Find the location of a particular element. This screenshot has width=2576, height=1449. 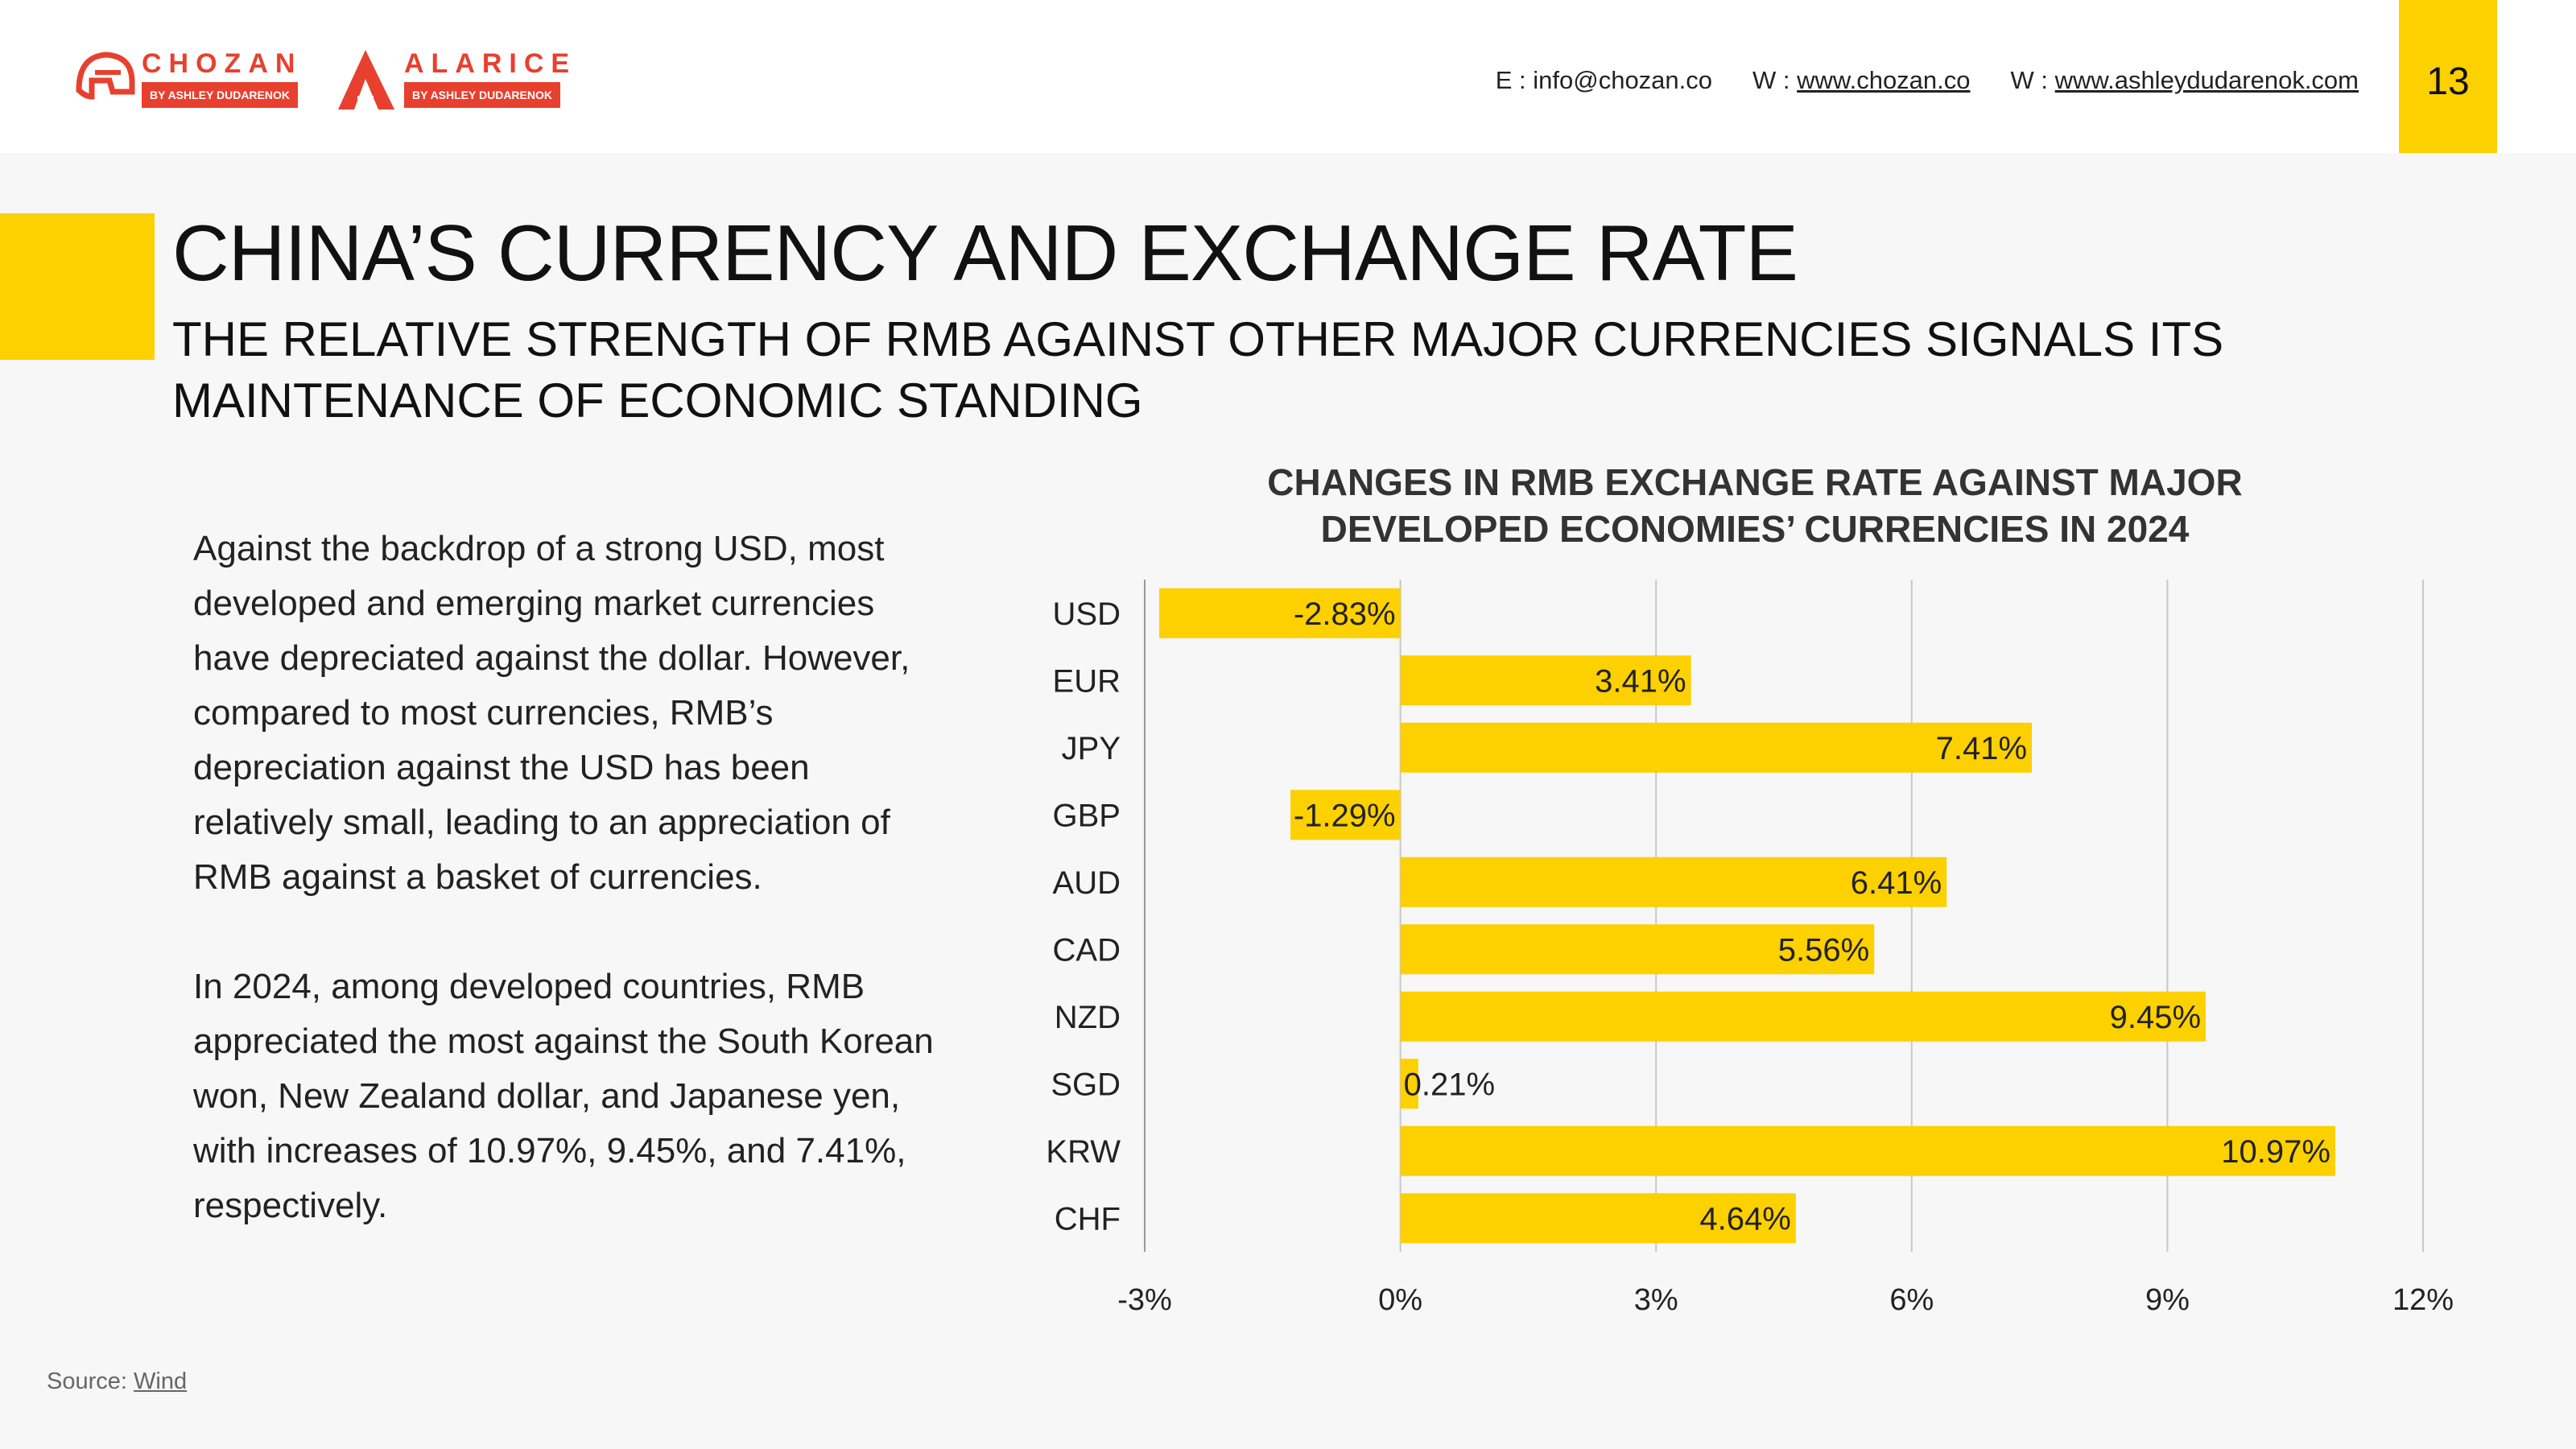

chozan-logo: CHOZAN BY ASHLEY DUDARENOK is located at coordinates (187, 79).